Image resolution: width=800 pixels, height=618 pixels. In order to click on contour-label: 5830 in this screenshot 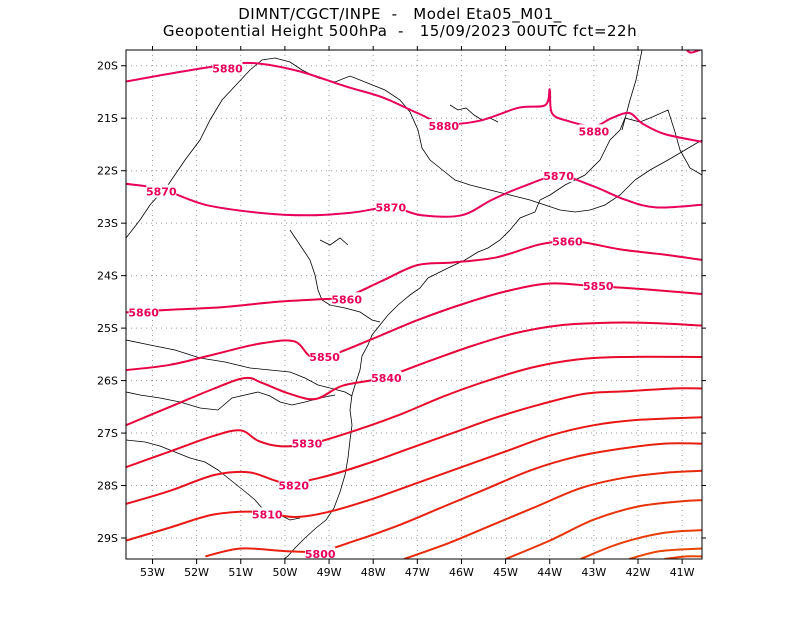, I will do `click(307, 444)`.